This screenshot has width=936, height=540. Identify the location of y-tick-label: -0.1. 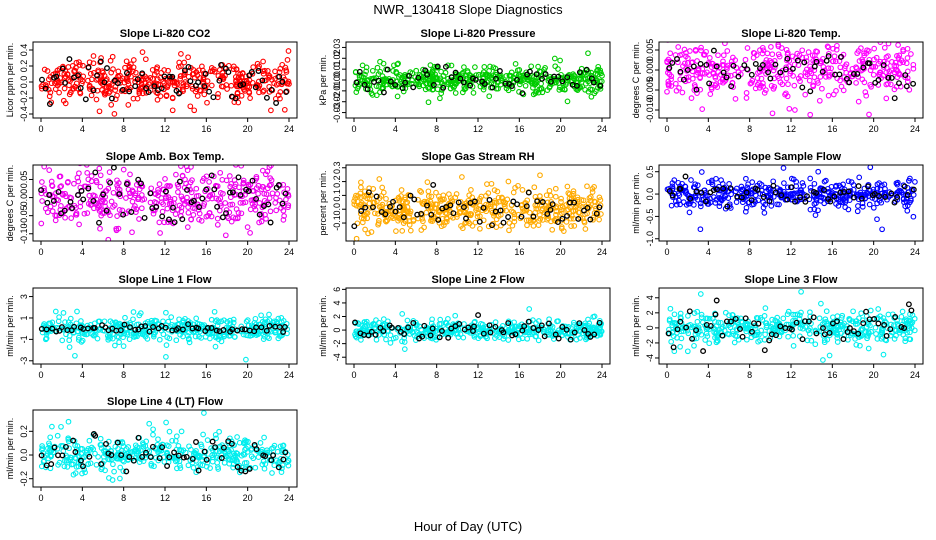
(337, 223).